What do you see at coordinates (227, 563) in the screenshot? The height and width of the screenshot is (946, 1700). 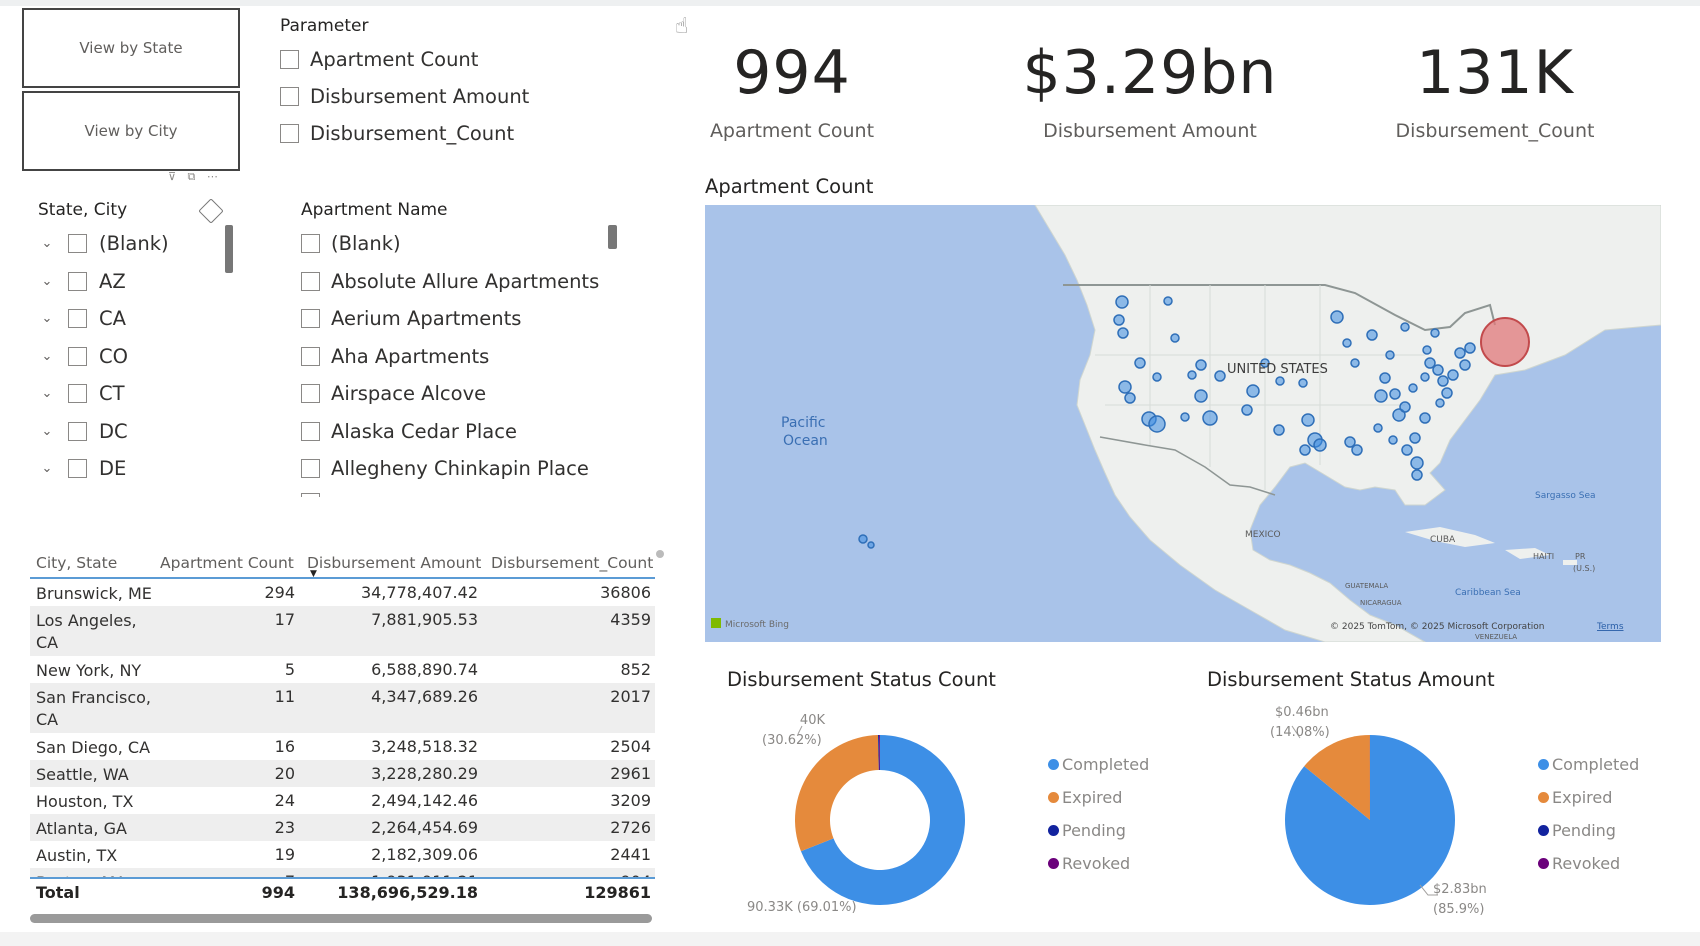 I see `column-header-apartment-count: Apartment Count` at bounding box center [227, 563].